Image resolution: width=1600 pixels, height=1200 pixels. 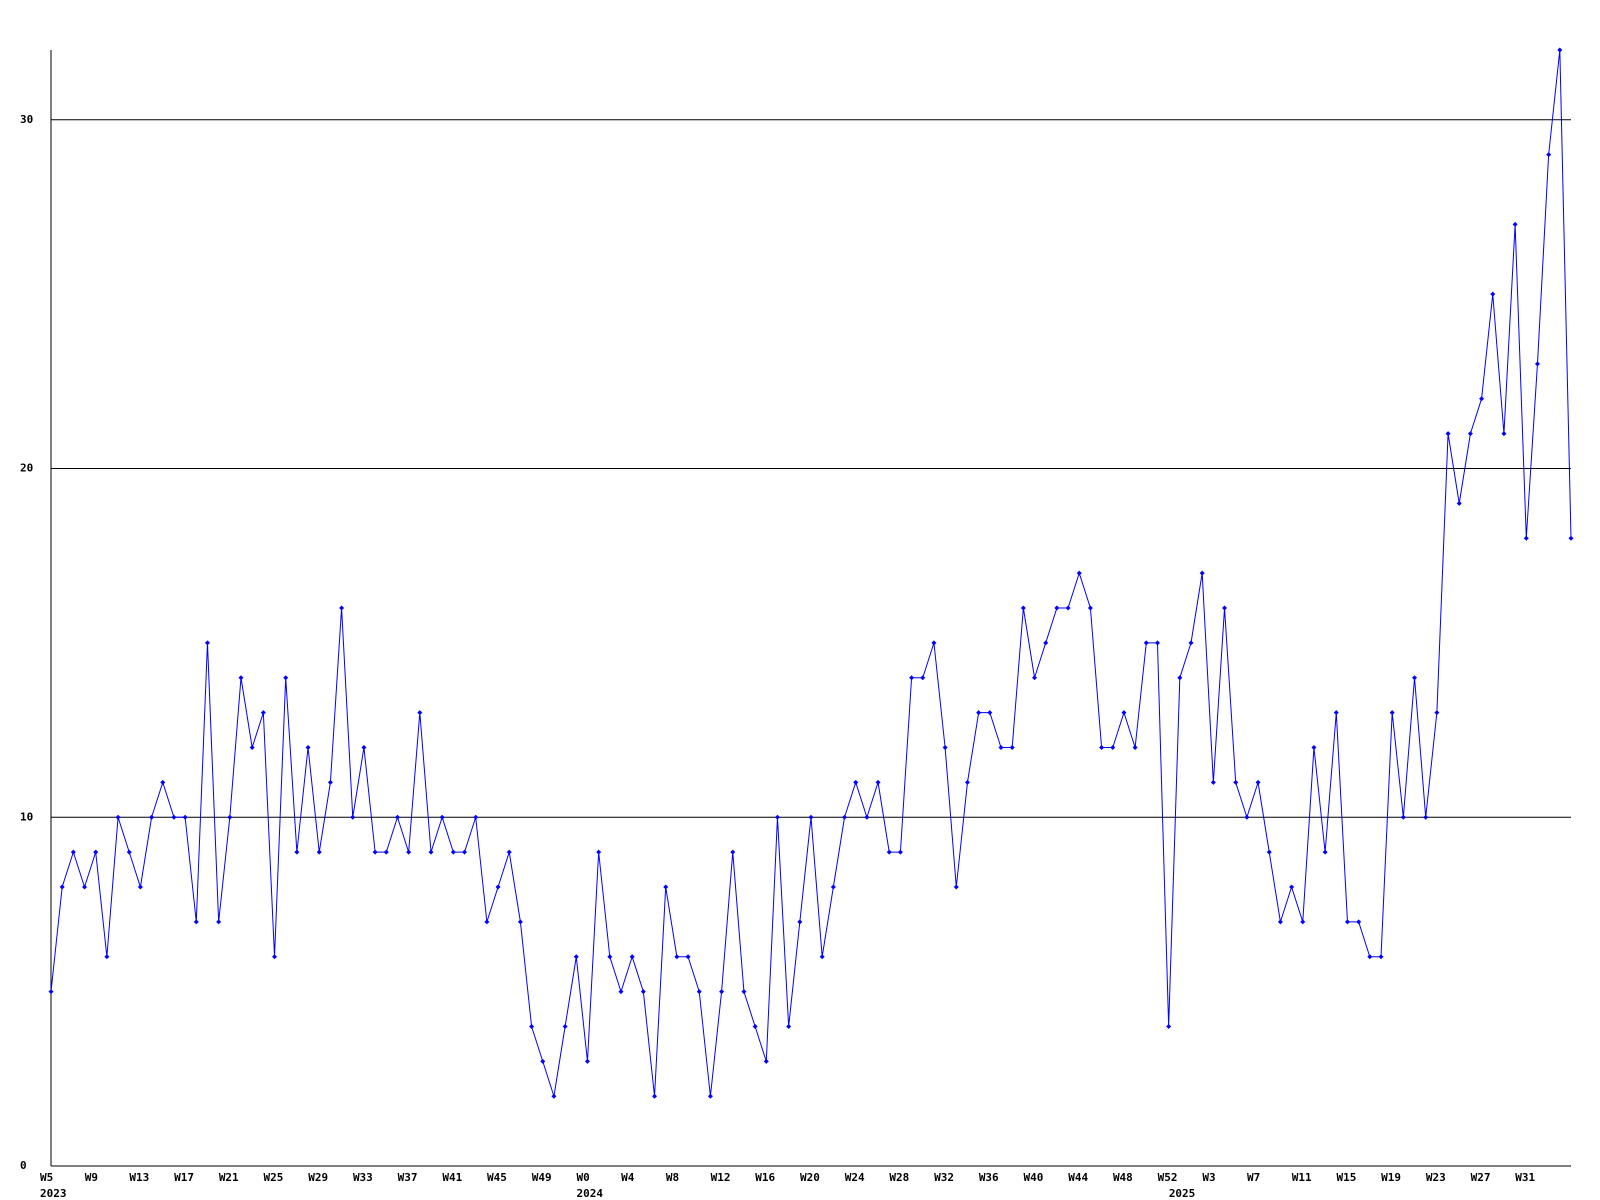 I want to click on y-tick-label: 0, so click(x=23, y=1165).